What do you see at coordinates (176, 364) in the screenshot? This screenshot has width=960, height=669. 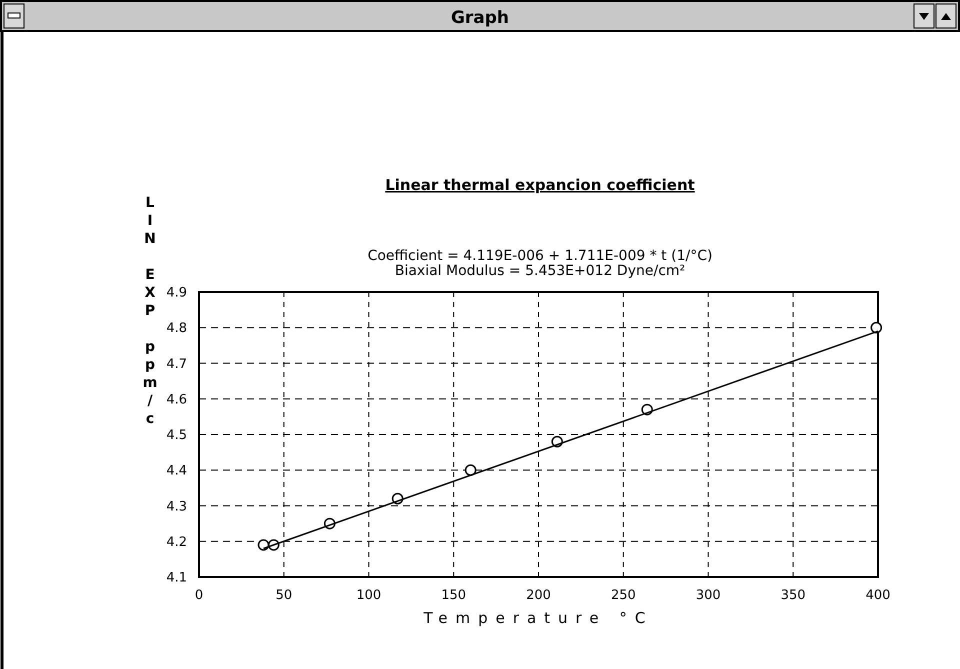 I see `y-tick-label: 4.7` at bounding box center [176, 364].